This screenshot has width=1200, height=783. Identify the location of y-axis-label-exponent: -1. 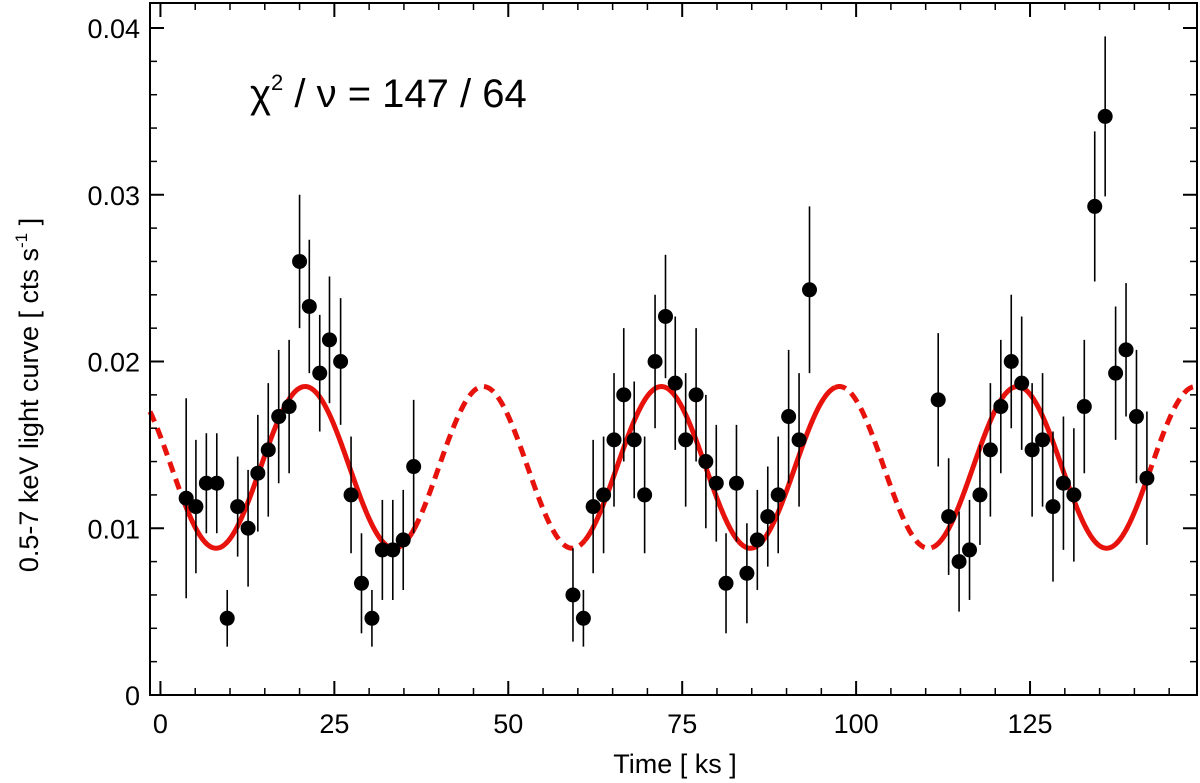
(21, 240).